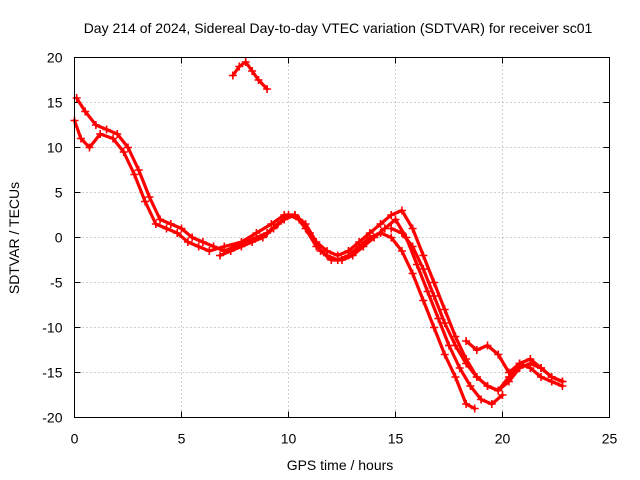  I want to click on y-tick-label-20: 20, so click(55, 58).